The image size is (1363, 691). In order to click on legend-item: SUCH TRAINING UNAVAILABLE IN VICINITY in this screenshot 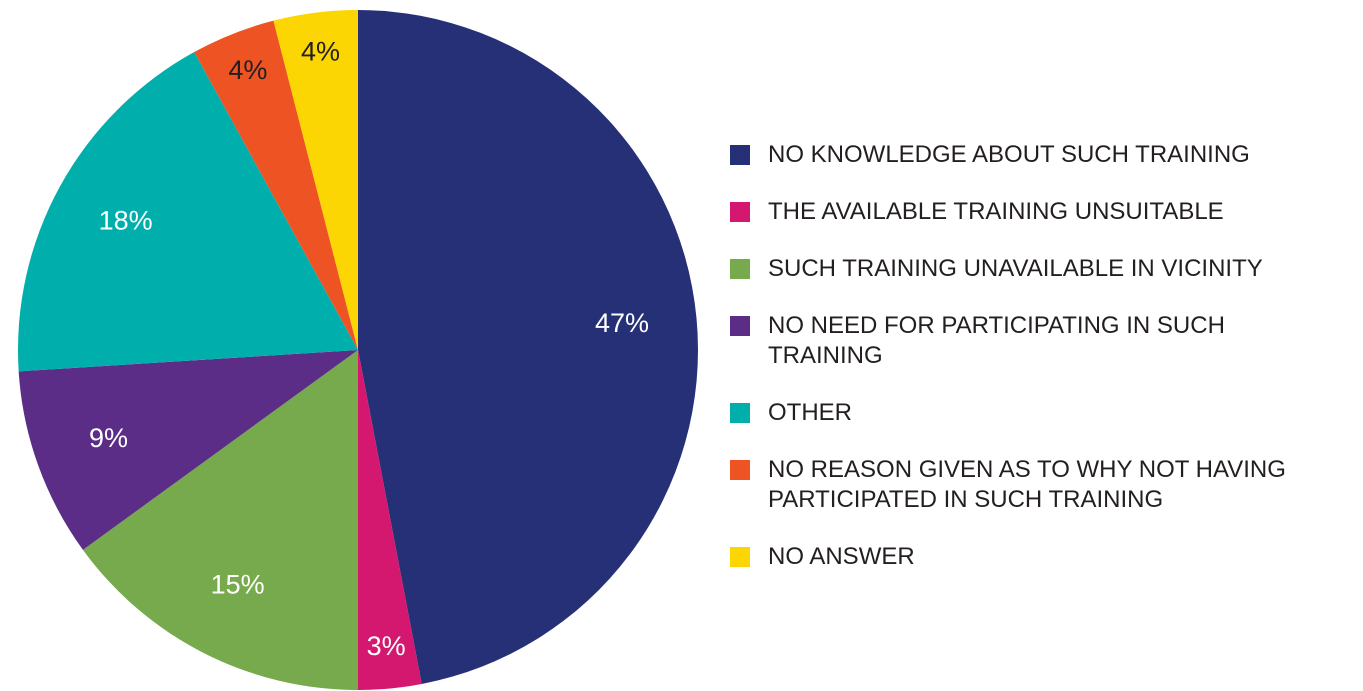, I will do `click(1045, 269)`.